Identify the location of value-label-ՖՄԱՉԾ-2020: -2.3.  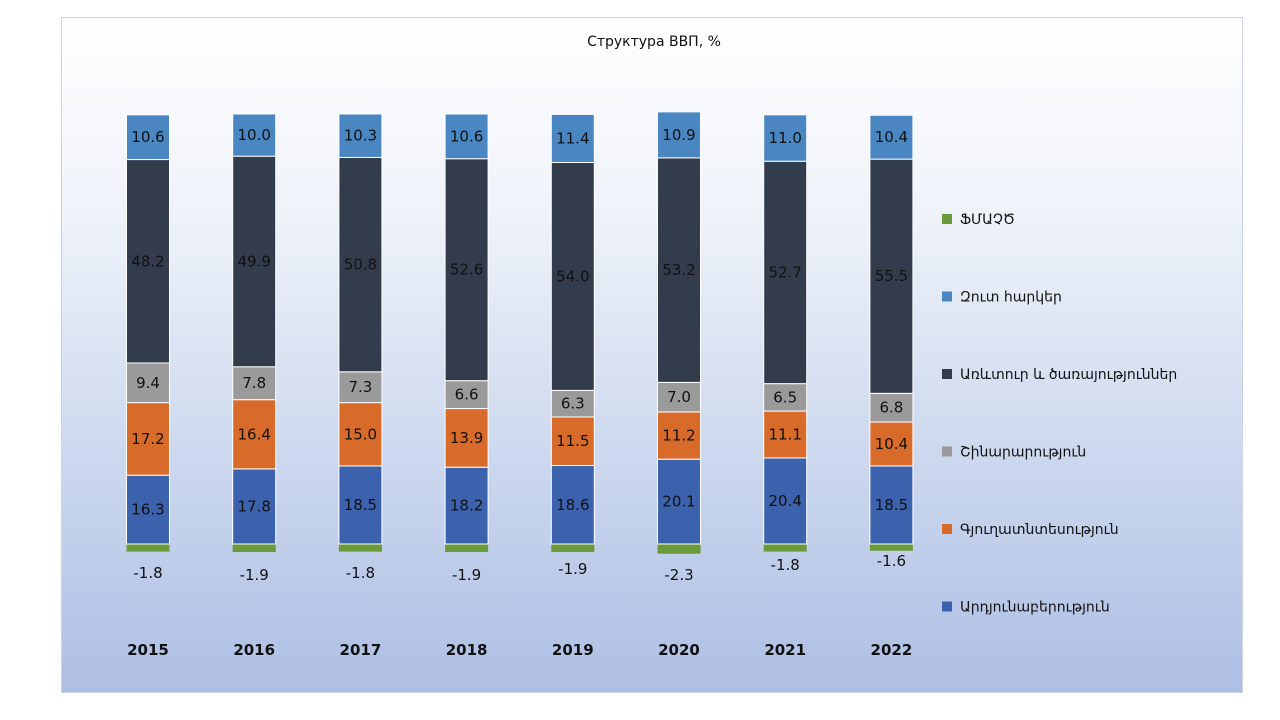
(678, 575).